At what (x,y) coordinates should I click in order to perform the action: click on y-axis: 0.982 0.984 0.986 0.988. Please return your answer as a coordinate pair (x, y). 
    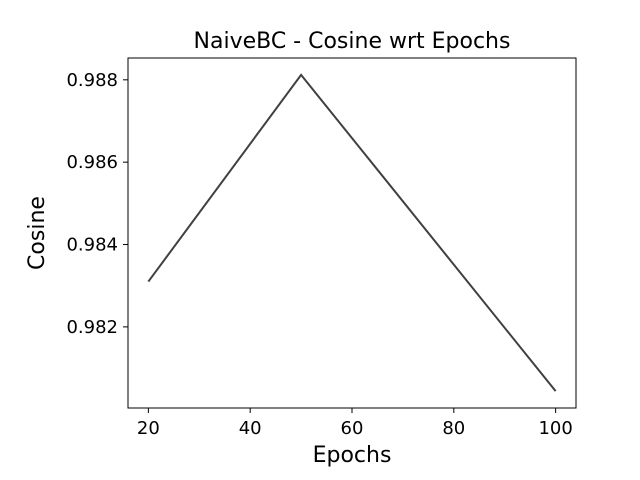
    Looking at the image, I should click on (97, 204).